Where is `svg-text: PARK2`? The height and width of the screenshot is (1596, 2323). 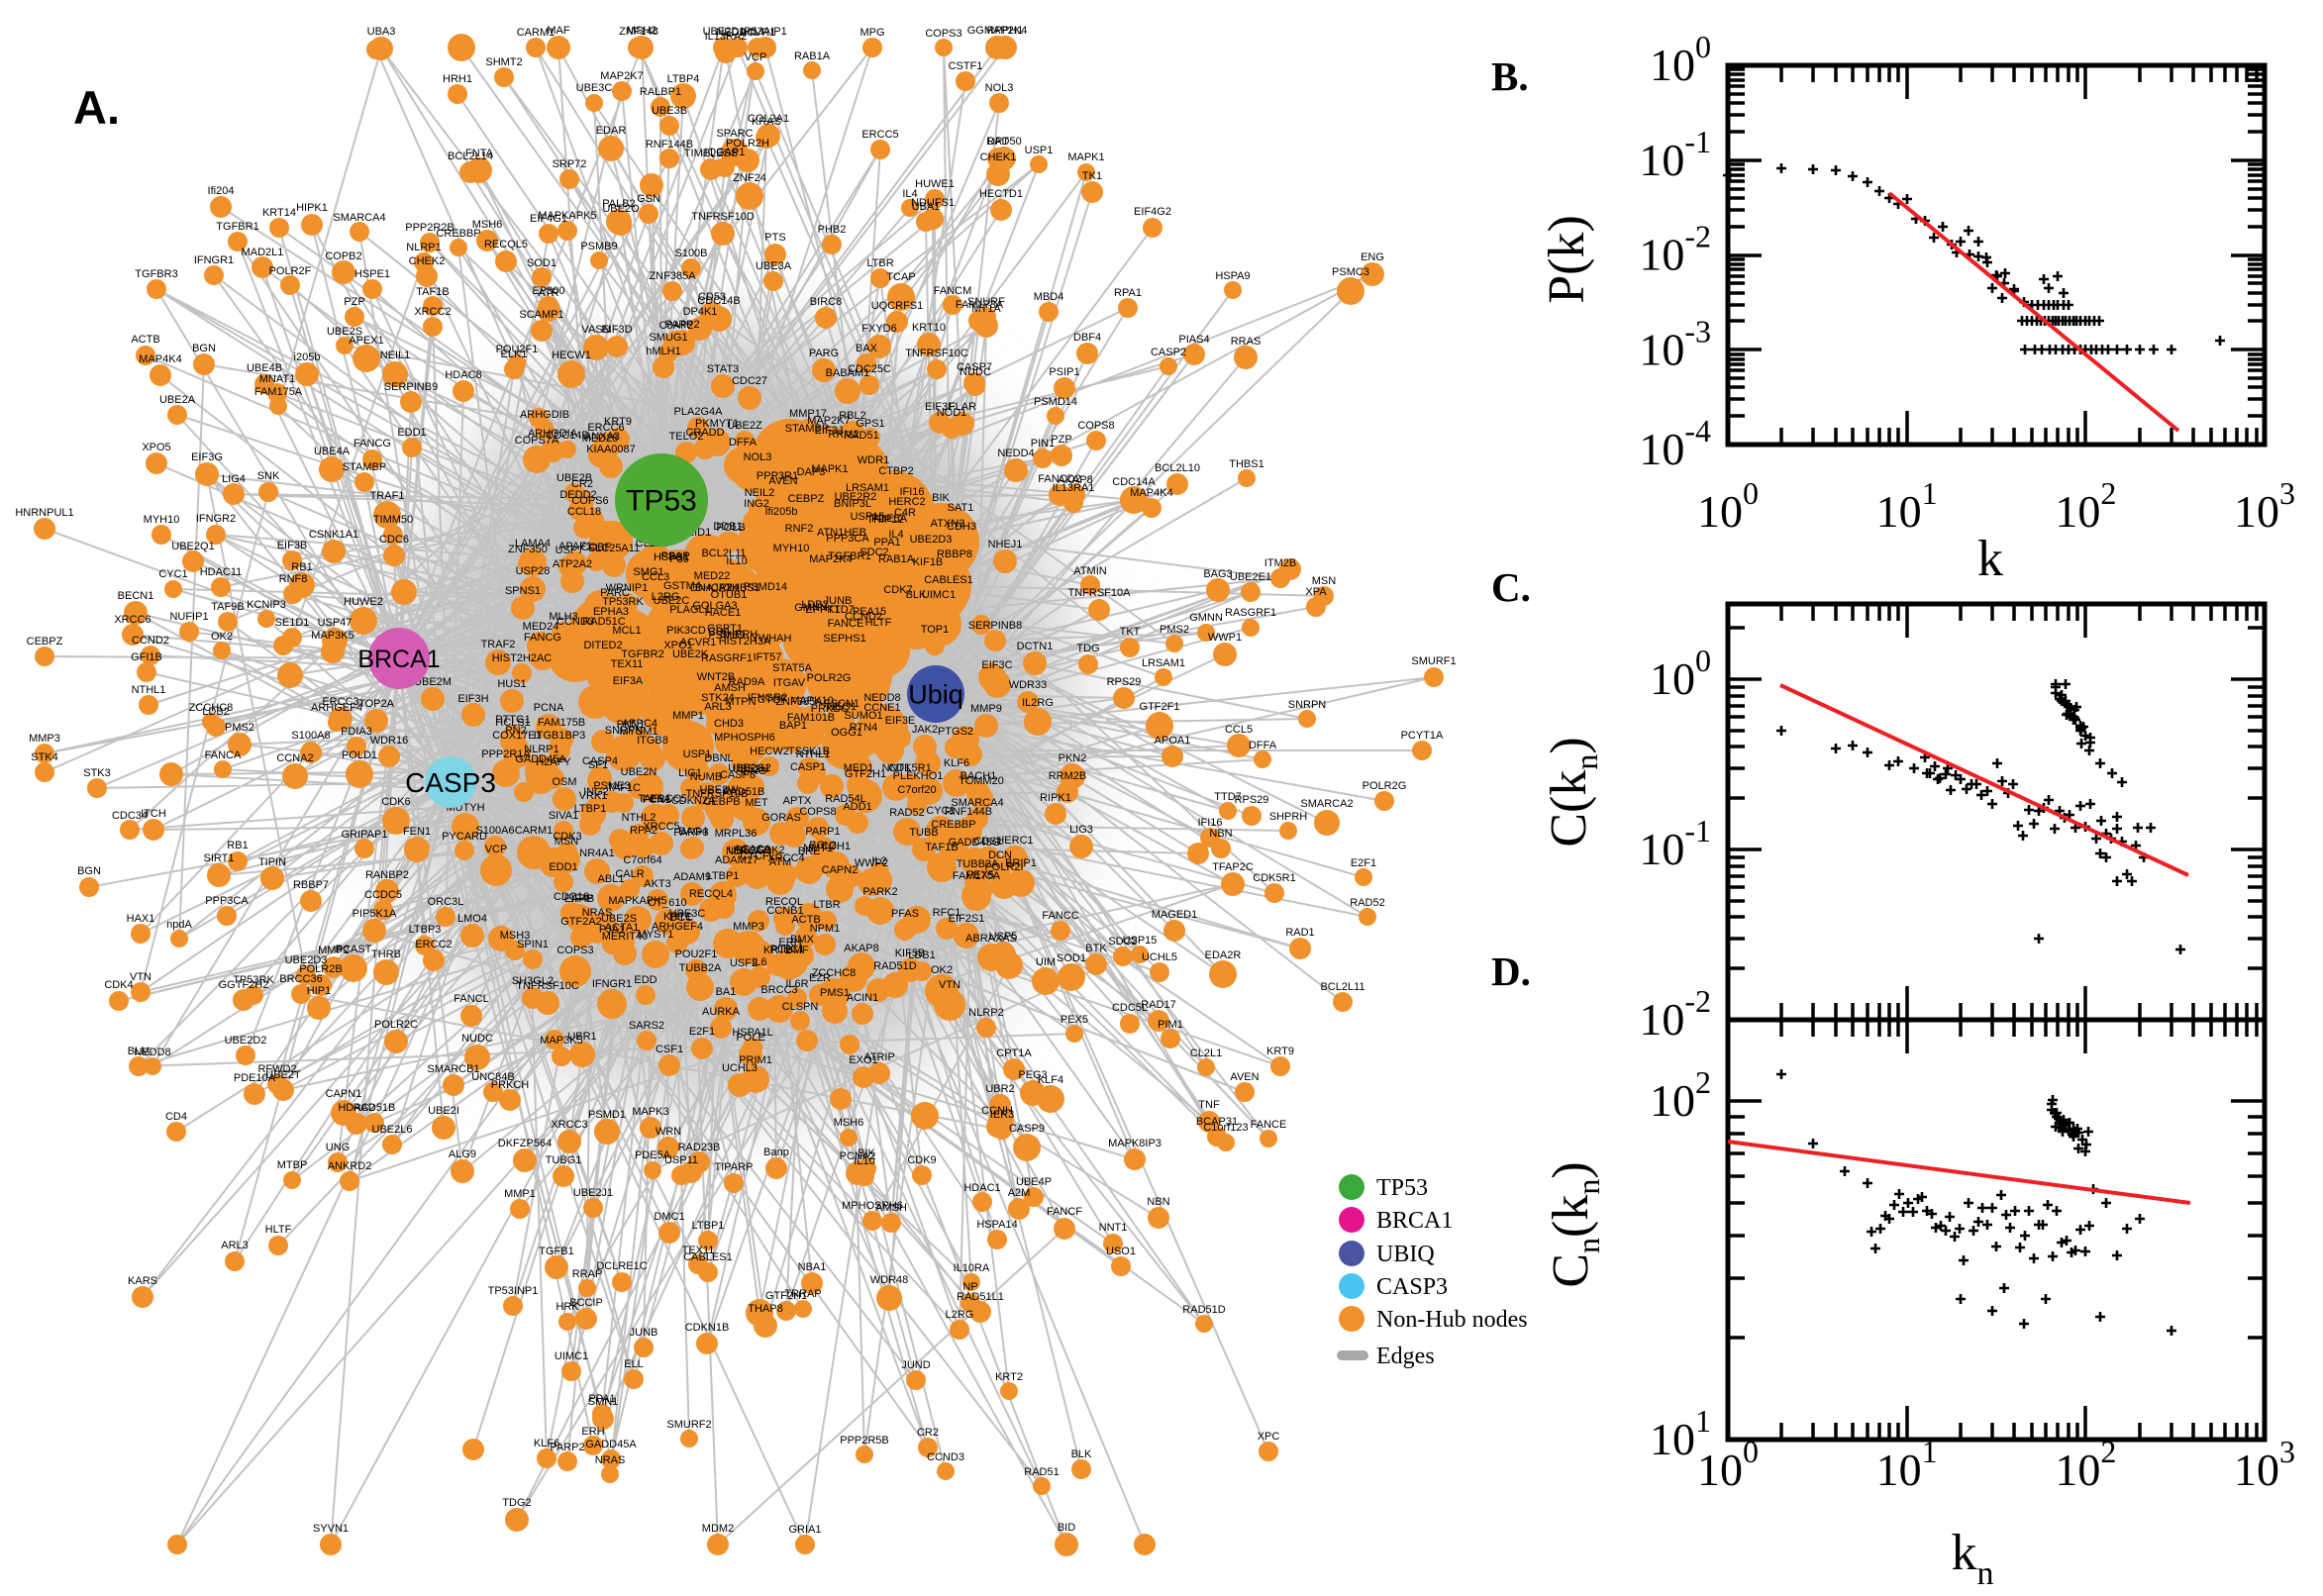 svg-text: PARK2 is located at coordinates (879, 892).